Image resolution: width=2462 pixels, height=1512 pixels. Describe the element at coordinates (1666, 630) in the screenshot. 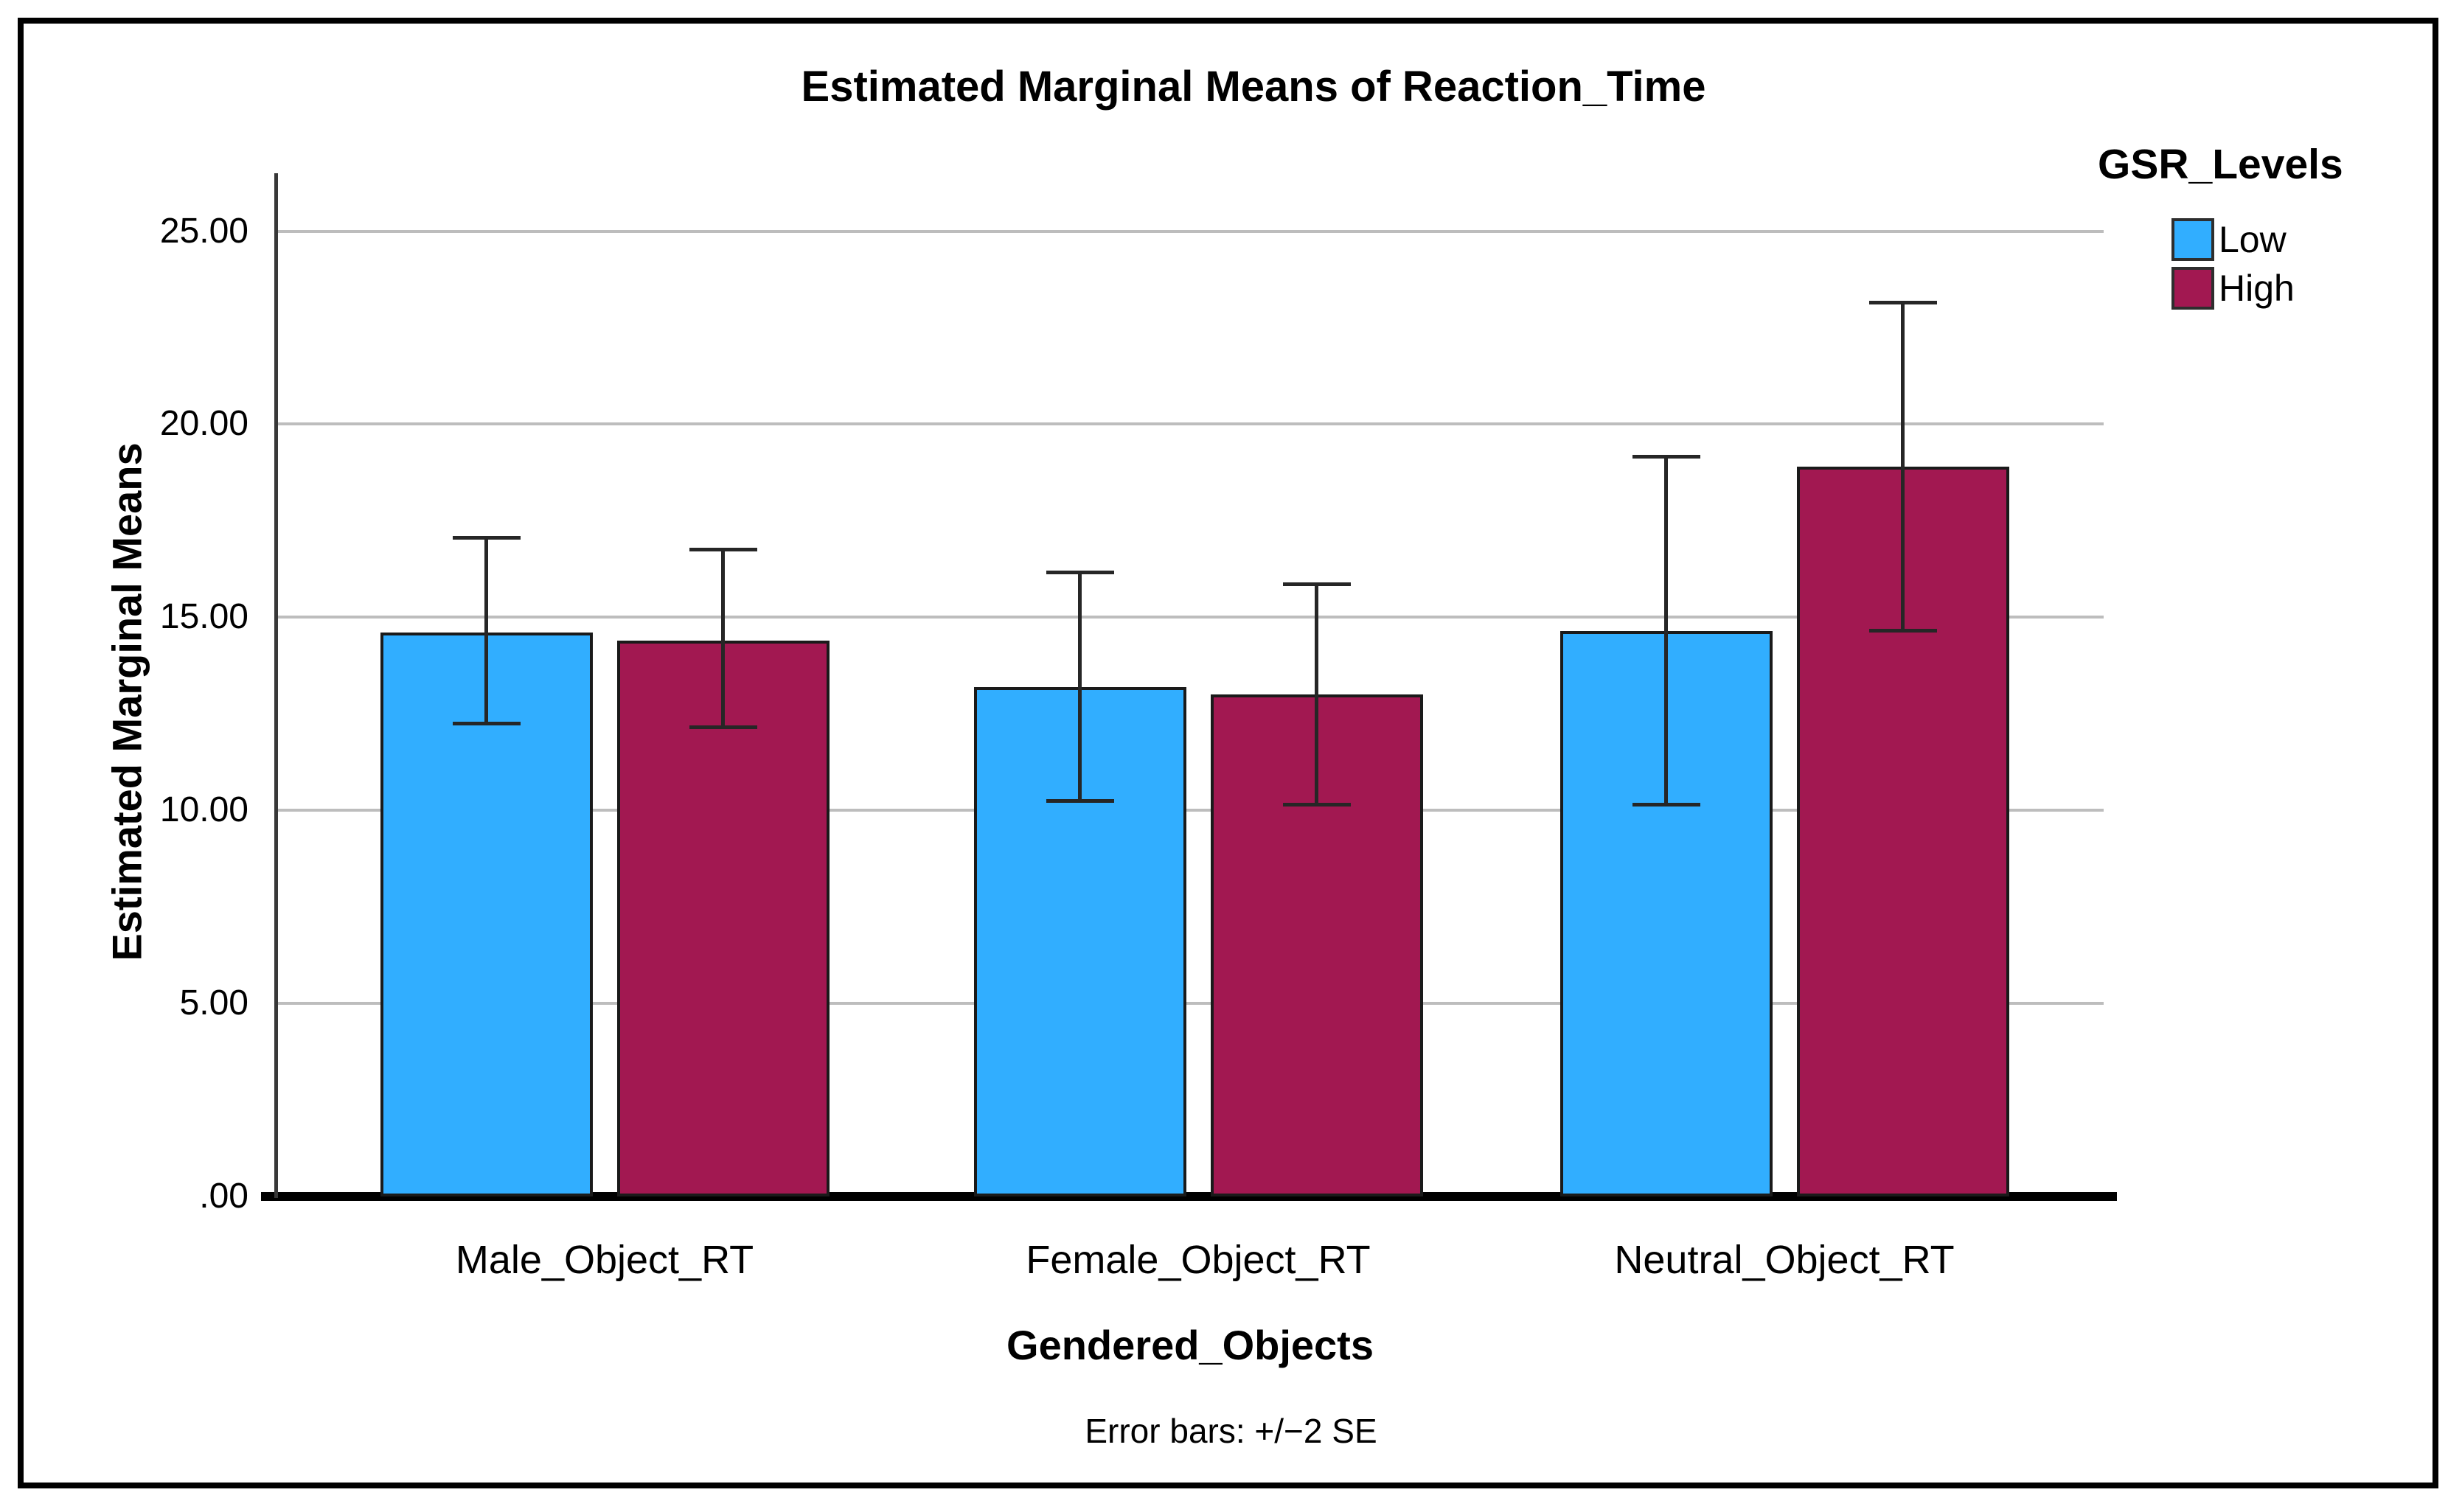

I see `error-bar-line-low-neutral_object_rt` at that location.